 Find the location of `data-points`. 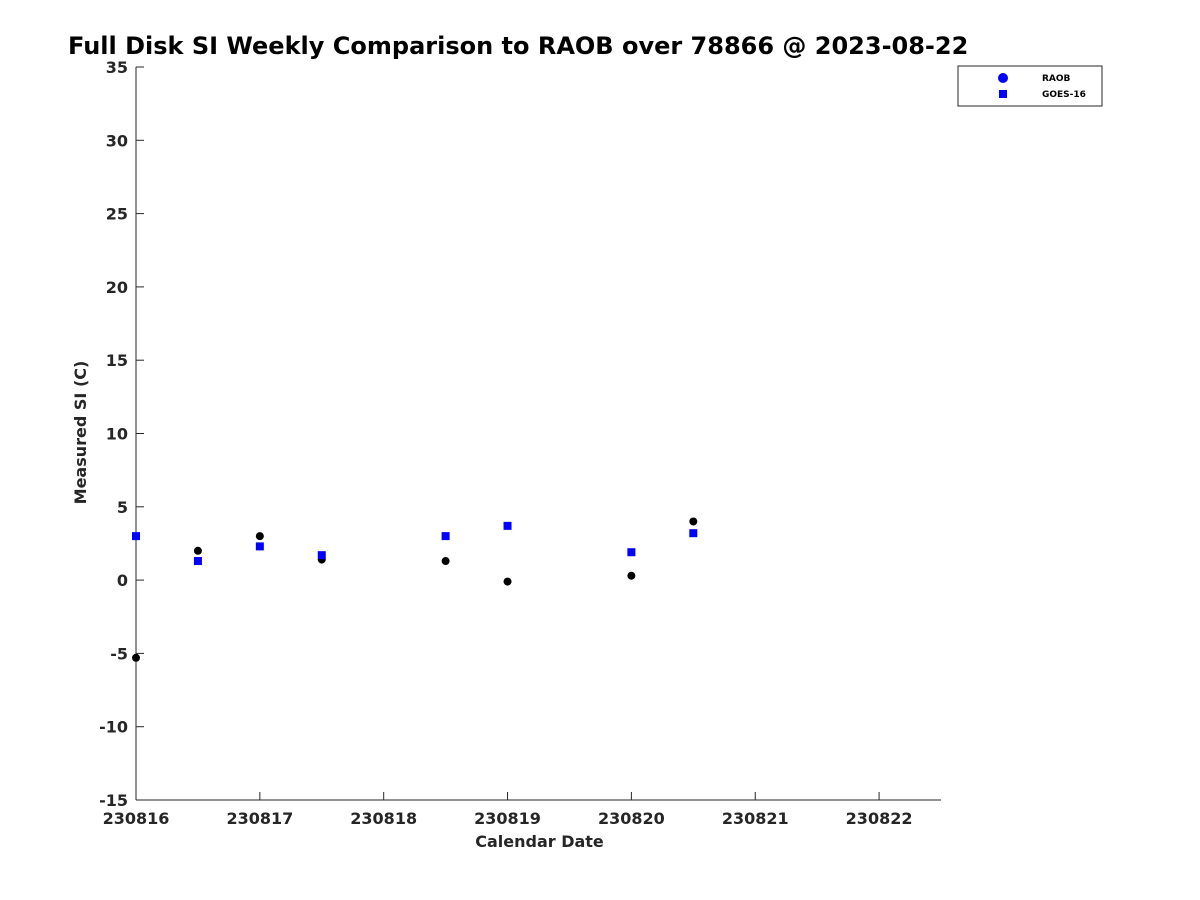

data-points is located at coordinates (415, 589).